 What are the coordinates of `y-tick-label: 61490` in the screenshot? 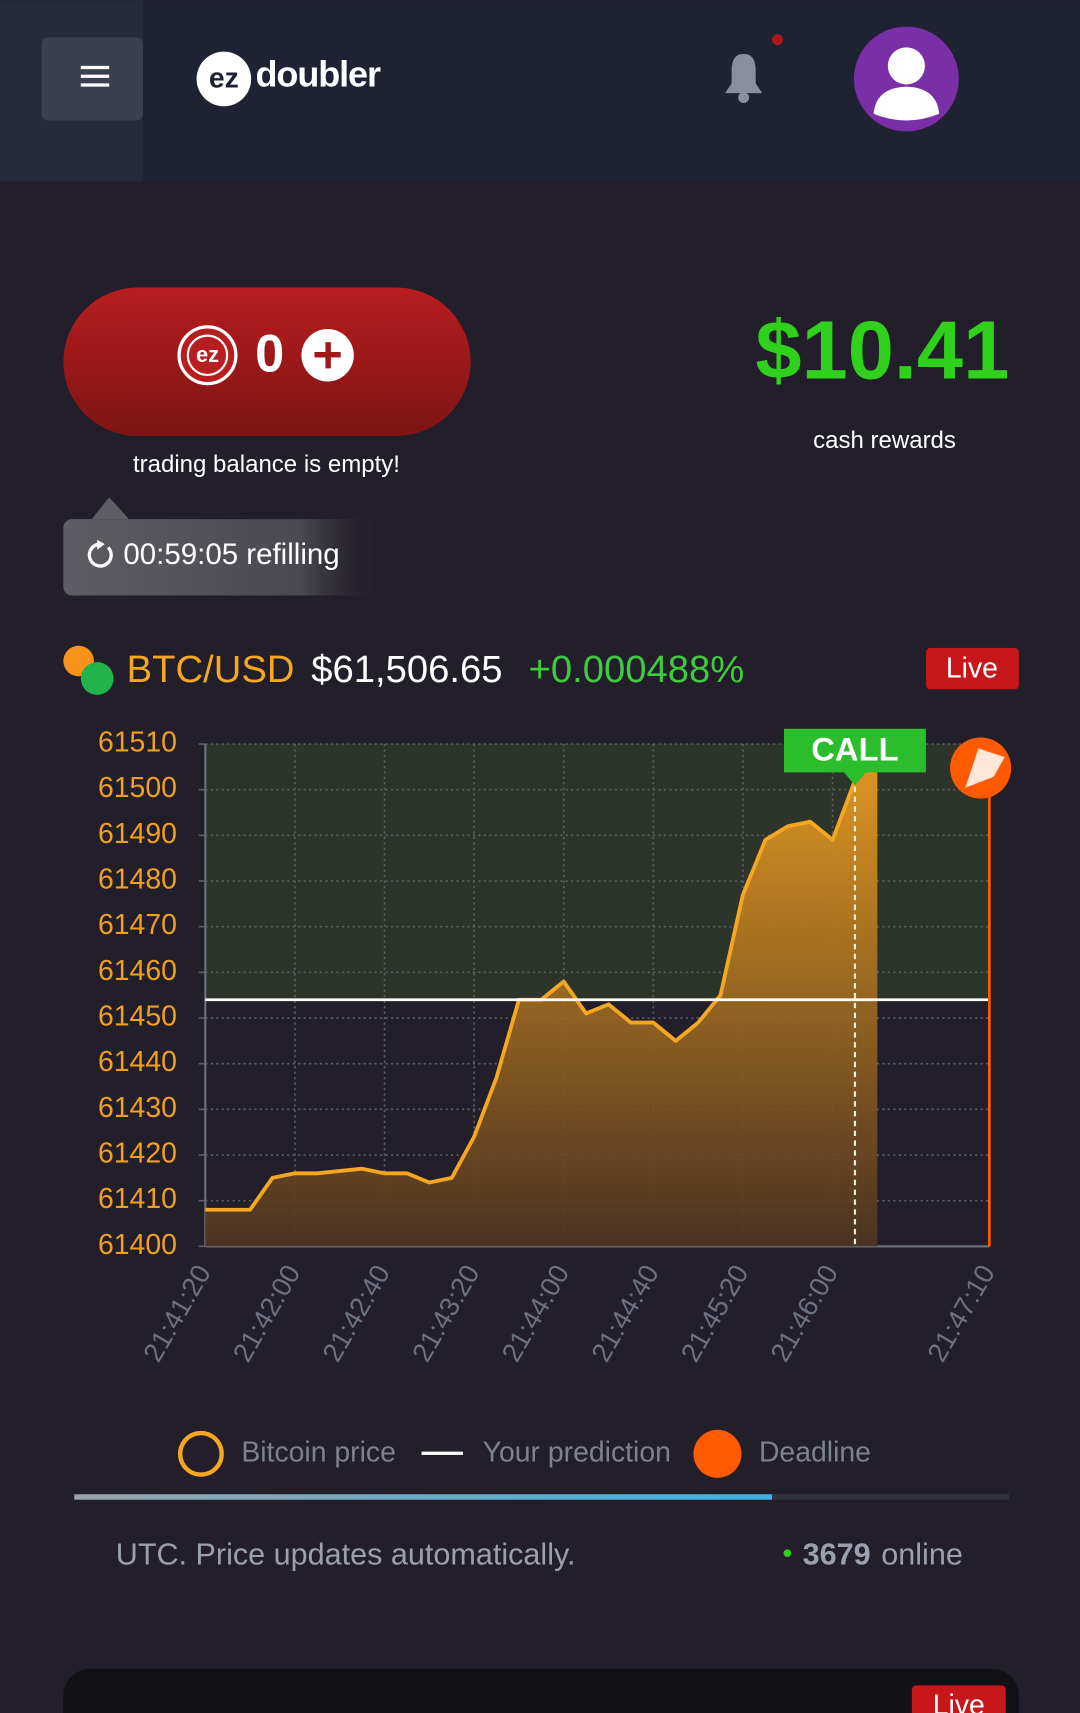 It's located at (137, 834).